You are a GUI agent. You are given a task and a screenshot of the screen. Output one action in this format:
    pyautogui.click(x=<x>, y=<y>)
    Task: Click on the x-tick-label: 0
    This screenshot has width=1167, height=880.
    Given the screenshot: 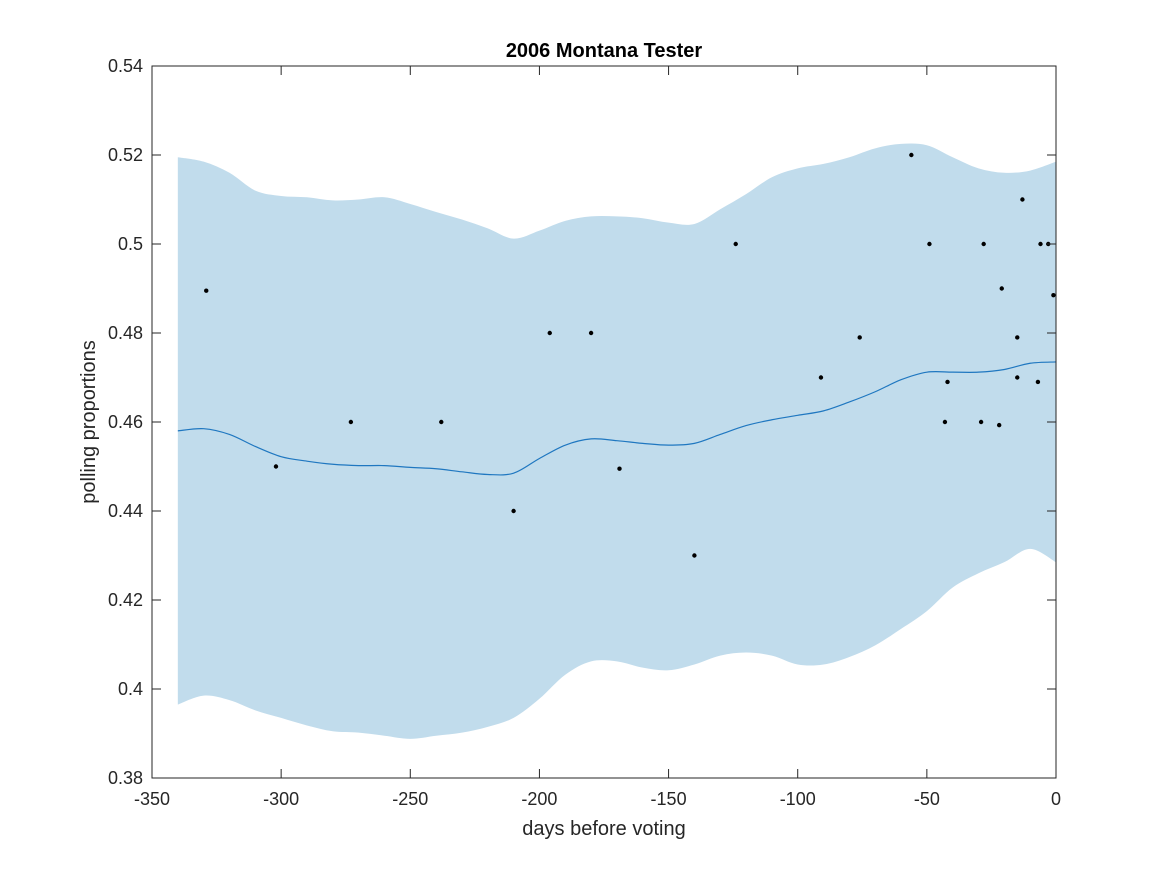 What is the action you would take?
    pyautogui.click(x=1056, y=799)
    